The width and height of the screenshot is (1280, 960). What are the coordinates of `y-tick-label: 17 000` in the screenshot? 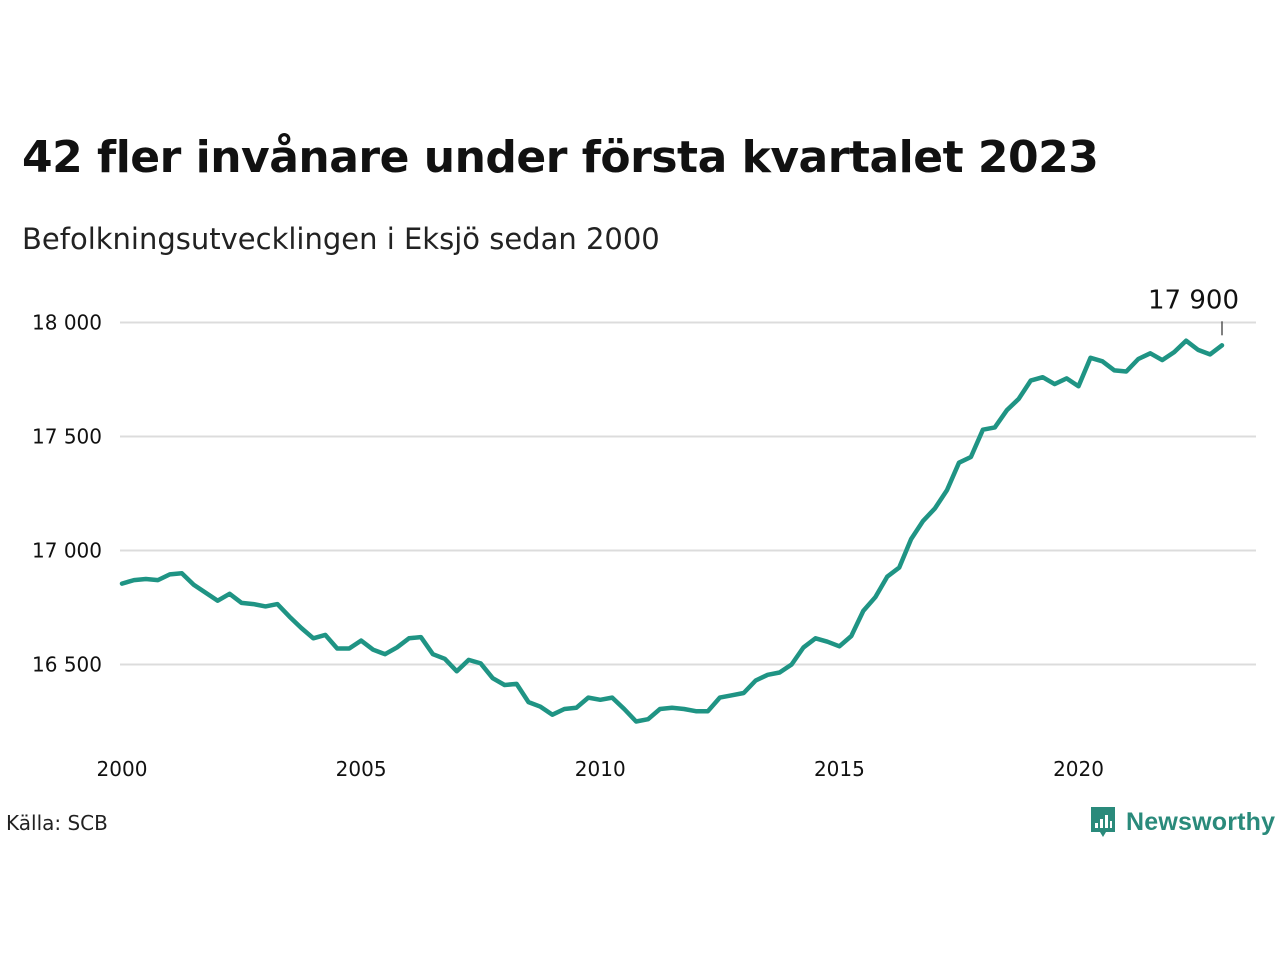 It's located at (67, 551).